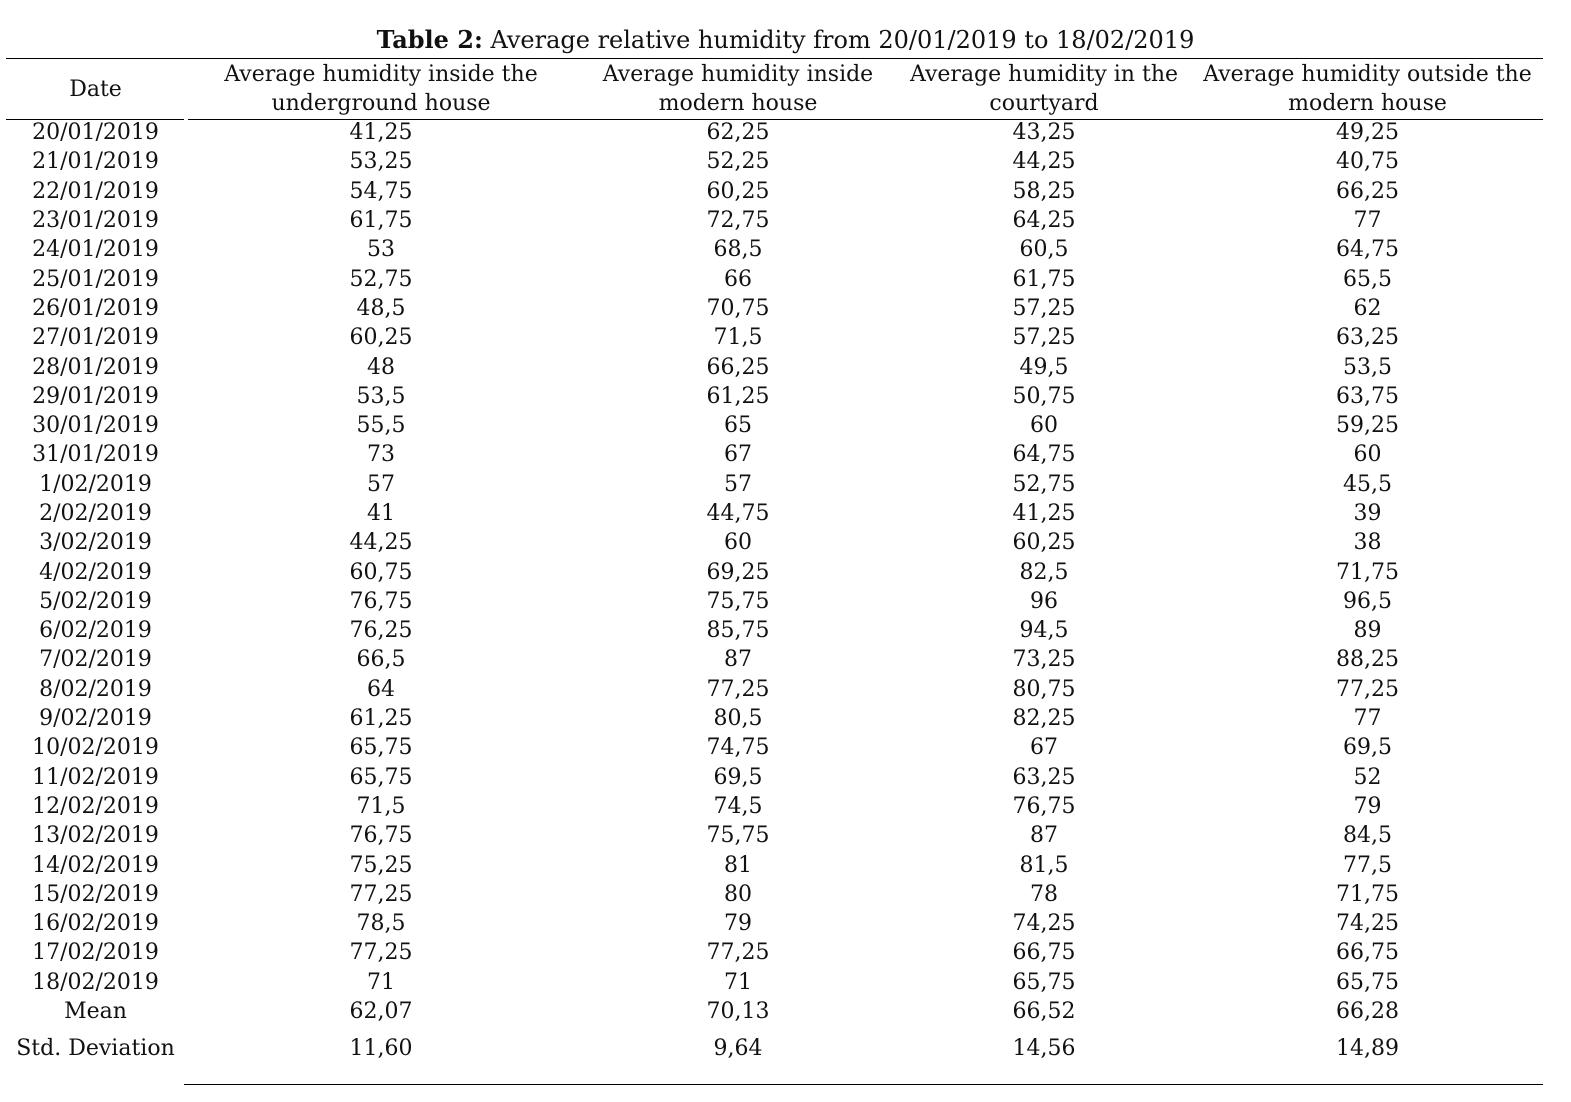 The width and height of the screenshot is (1571, 1102). I want to click on outside-cell: 77, so click(1367, 719).